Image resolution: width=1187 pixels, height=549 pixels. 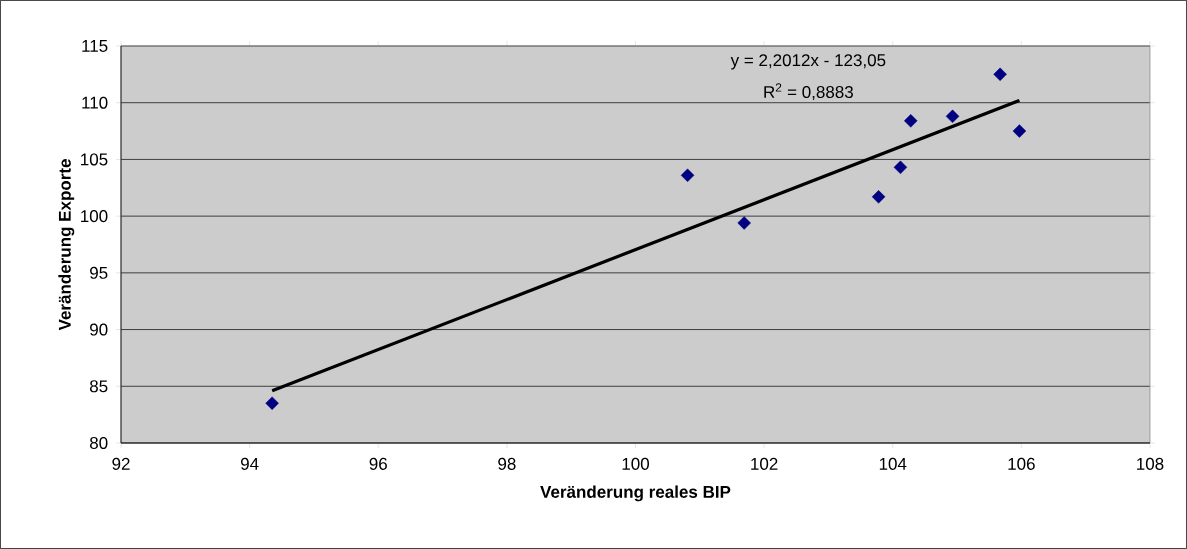 I want to click on y-tick-label: 95, so click(x=99, y=272).